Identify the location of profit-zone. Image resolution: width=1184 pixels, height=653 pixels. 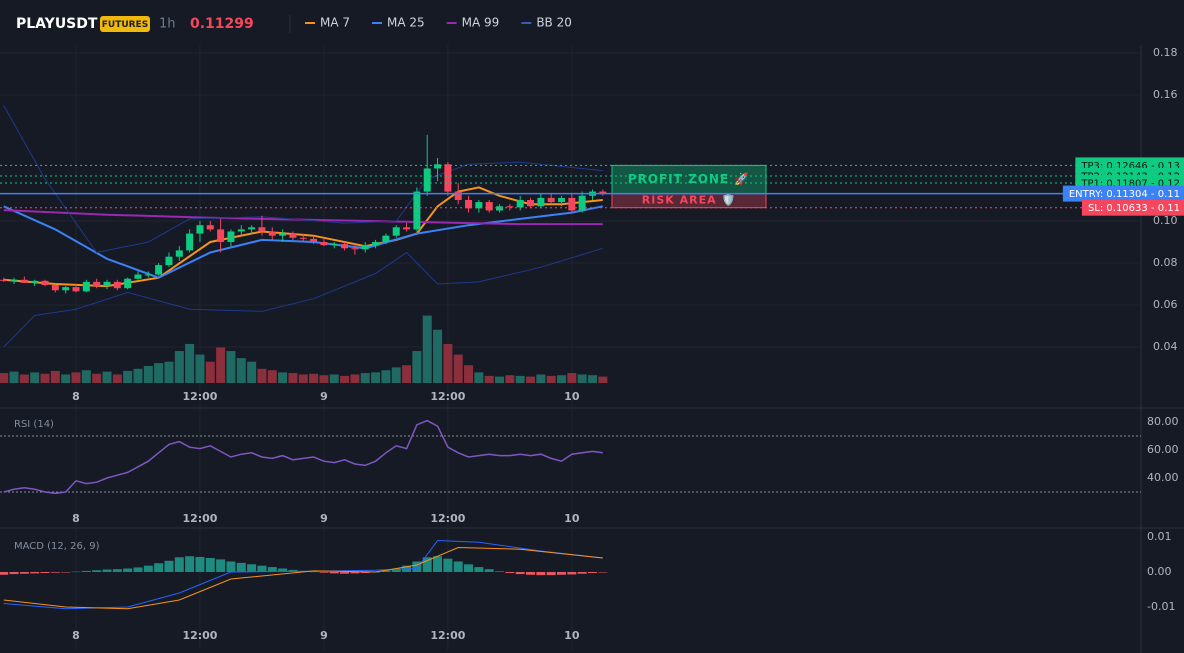
(689, 179).